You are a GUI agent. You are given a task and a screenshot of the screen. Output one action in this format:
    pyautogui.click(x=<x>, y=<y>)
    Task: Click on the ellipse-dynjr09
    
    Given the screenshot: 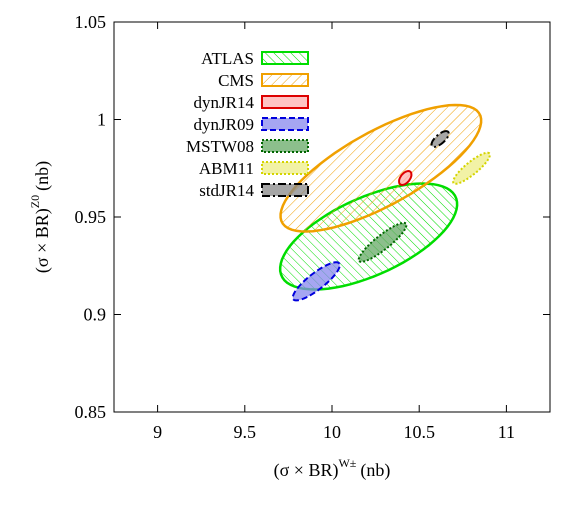 What is the action you would take?
    pyautogui.click(x=316, y=281)
    